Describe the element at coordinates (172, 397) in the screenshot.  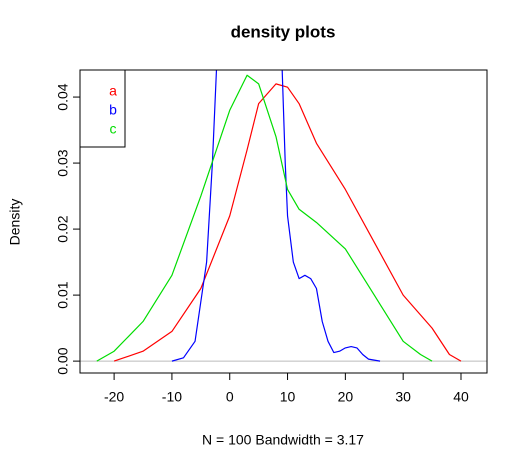
I see `x-tick-label: -10` at that location.